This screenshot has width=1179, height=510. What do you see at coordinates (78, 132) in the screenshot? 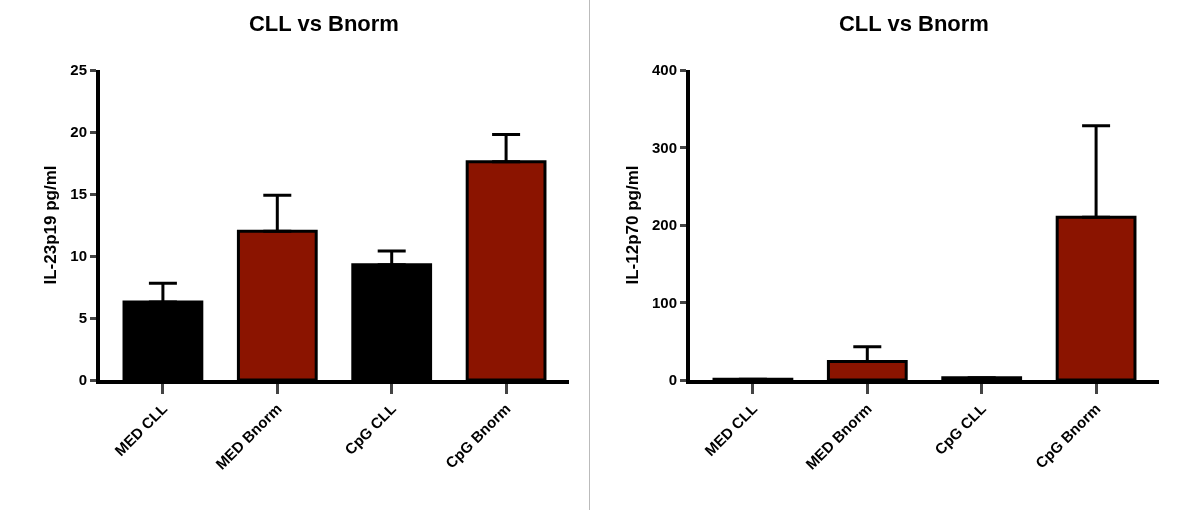
I see `y-tick-label: 20` at bounding box center [78, 132].